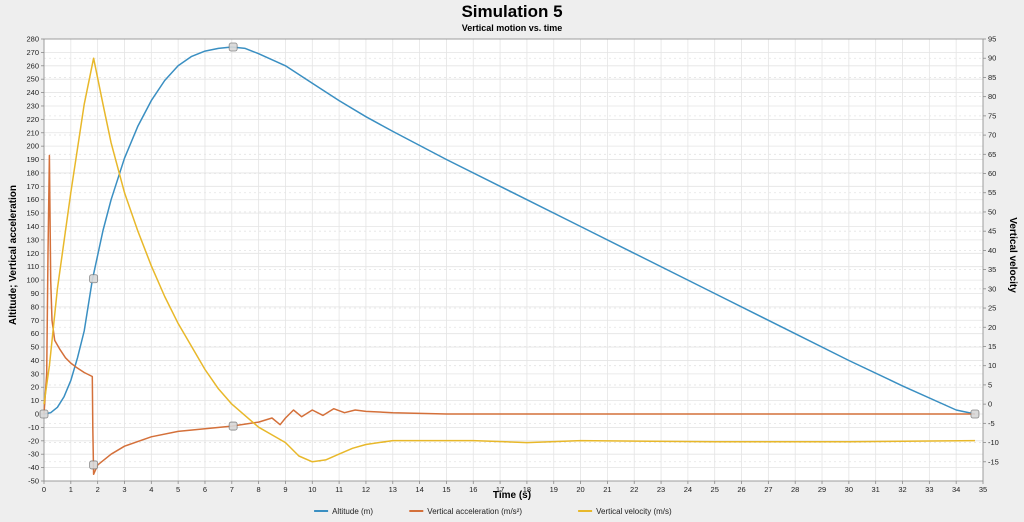  I want to click on x-tick-label: 32, so click(902, 489).